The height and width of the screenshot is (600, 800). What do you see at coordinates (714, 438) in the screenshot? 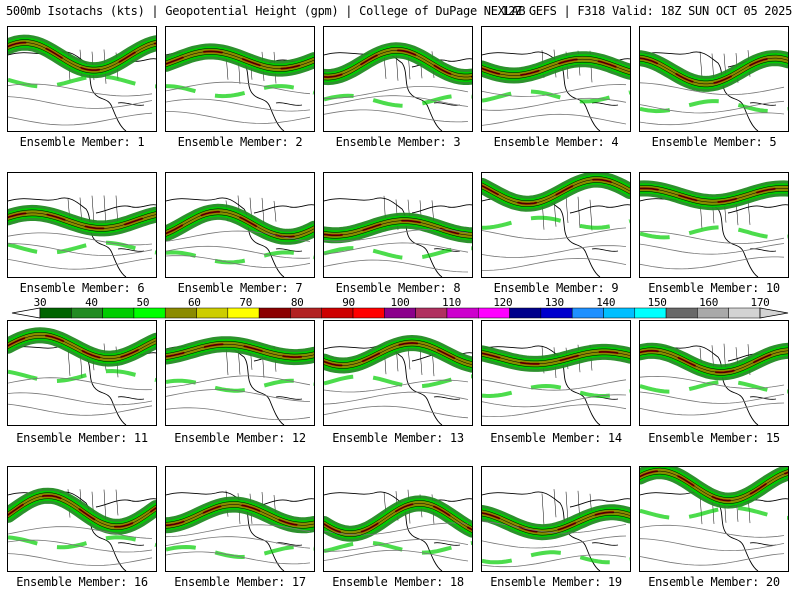
I see `ensemble-member-label: Ensemble Member: 15` at bounding box center [714, 438].